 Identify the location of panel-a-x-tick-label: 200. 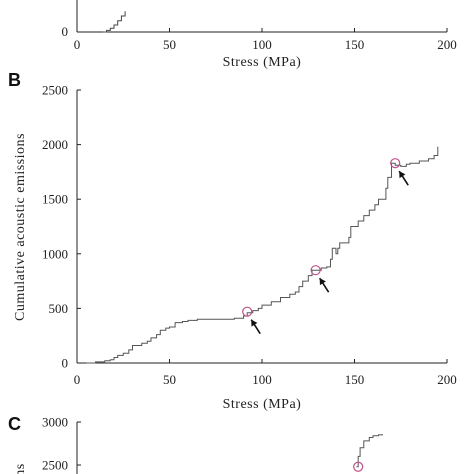
(447, 44).